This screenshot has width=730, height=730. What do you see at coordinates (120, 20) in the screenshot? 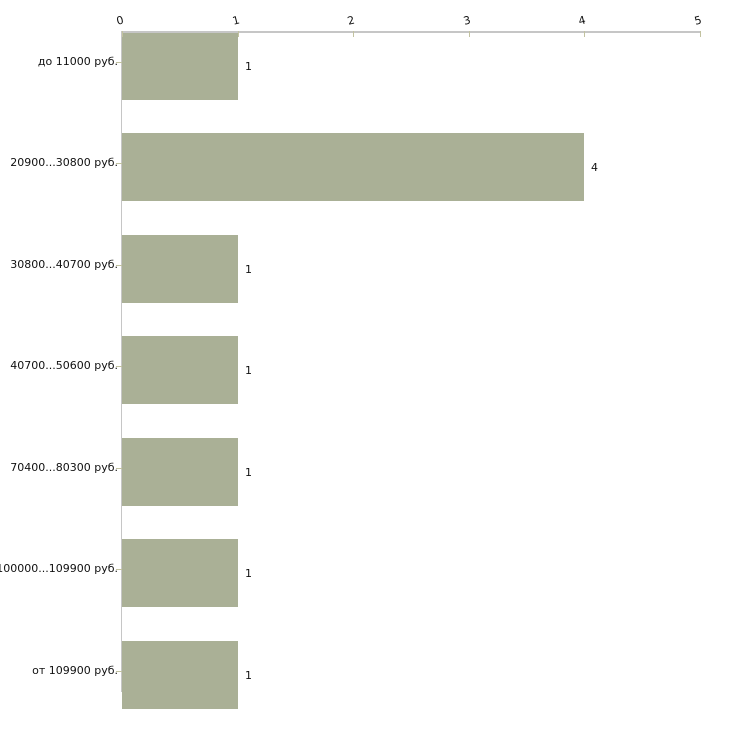
I see `x-tick-label: 0` at bounding box center [120, 20].